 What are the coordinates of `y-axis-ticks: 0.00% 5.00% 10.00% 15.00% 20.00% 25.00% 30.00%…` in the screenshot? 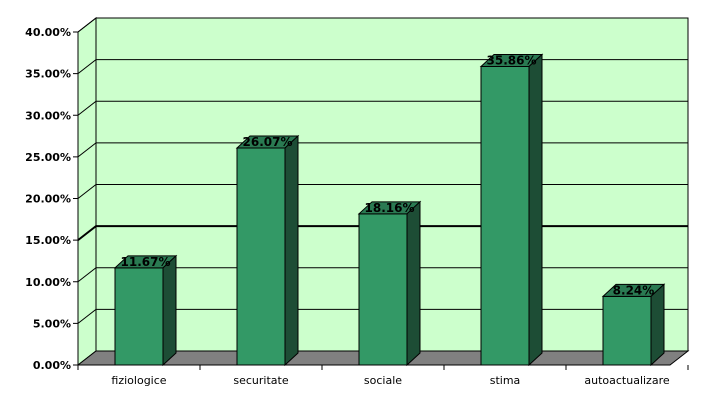 It's located at (51, 199).